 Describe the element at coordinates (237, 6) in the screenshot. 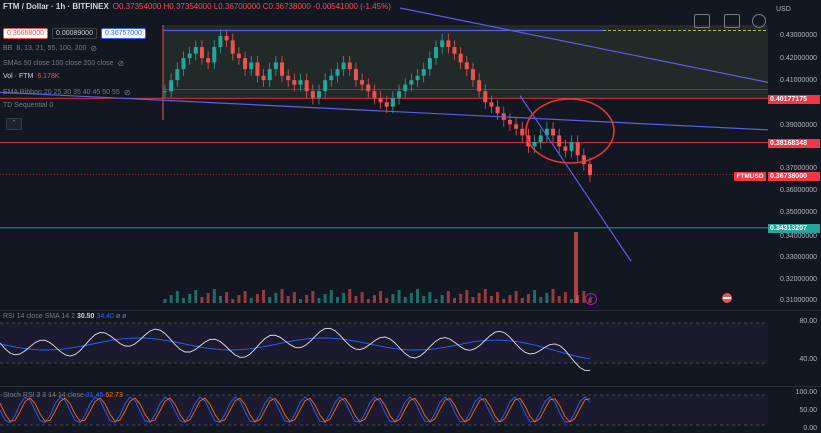

I see `ohlc-low: L0.36700000` at that location.